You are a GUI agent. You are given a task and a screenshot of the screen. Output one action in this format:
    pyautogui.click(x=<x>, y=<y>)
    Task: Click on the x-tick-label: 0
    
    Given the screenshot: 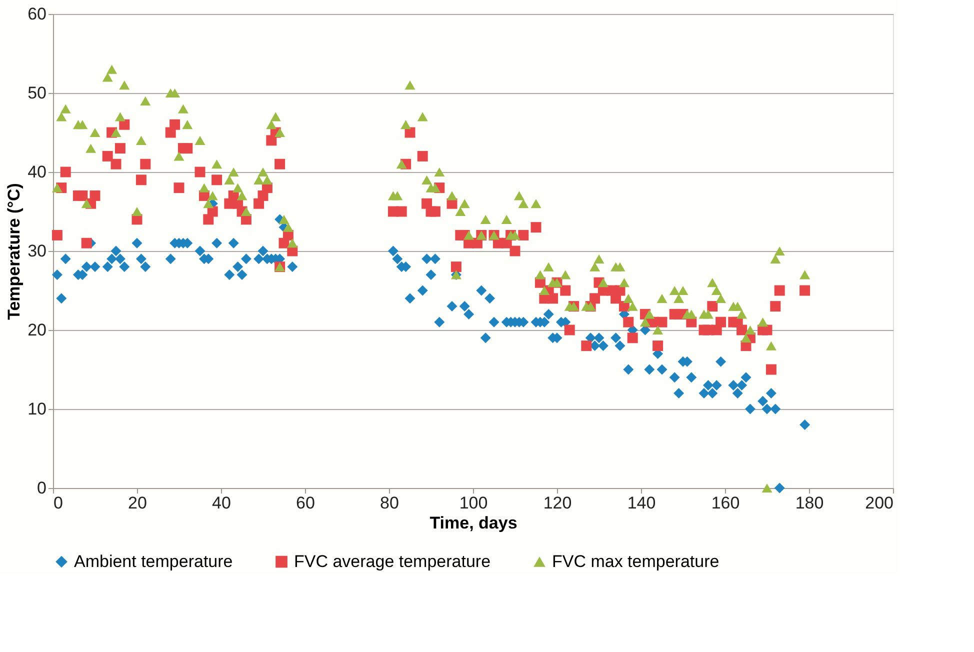 What is the action you would take?
    pyautogui.click(x=58, y=503)
    